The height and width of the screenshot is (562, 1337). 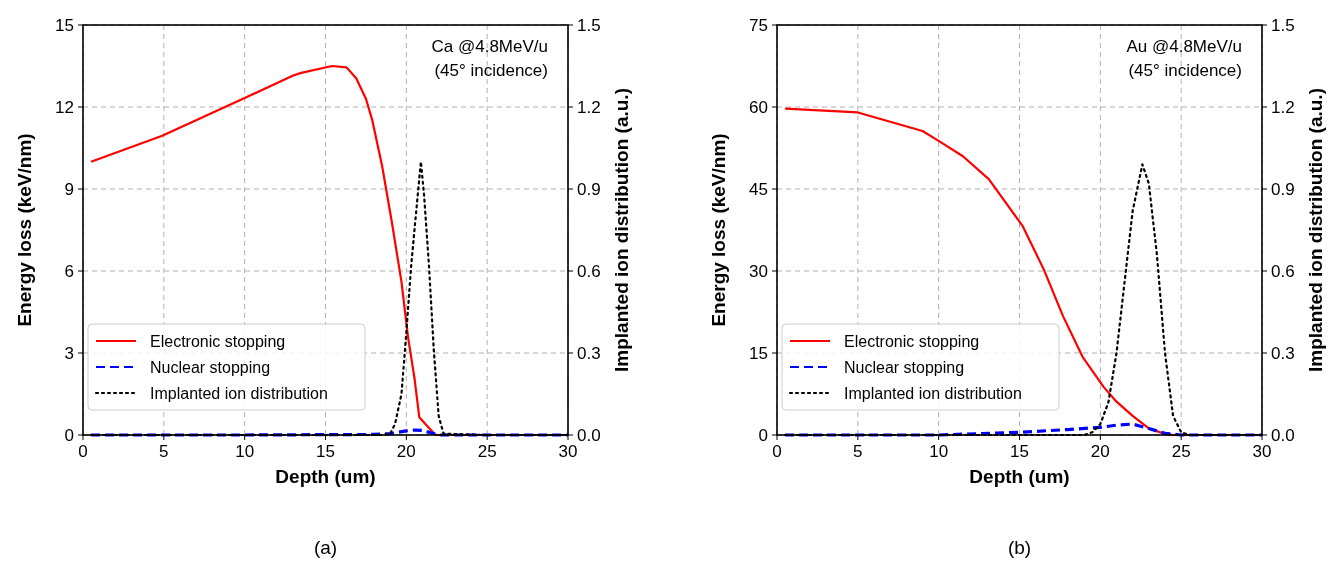 I want to click on y-tick-label: 60, so click(x=758, y=107).